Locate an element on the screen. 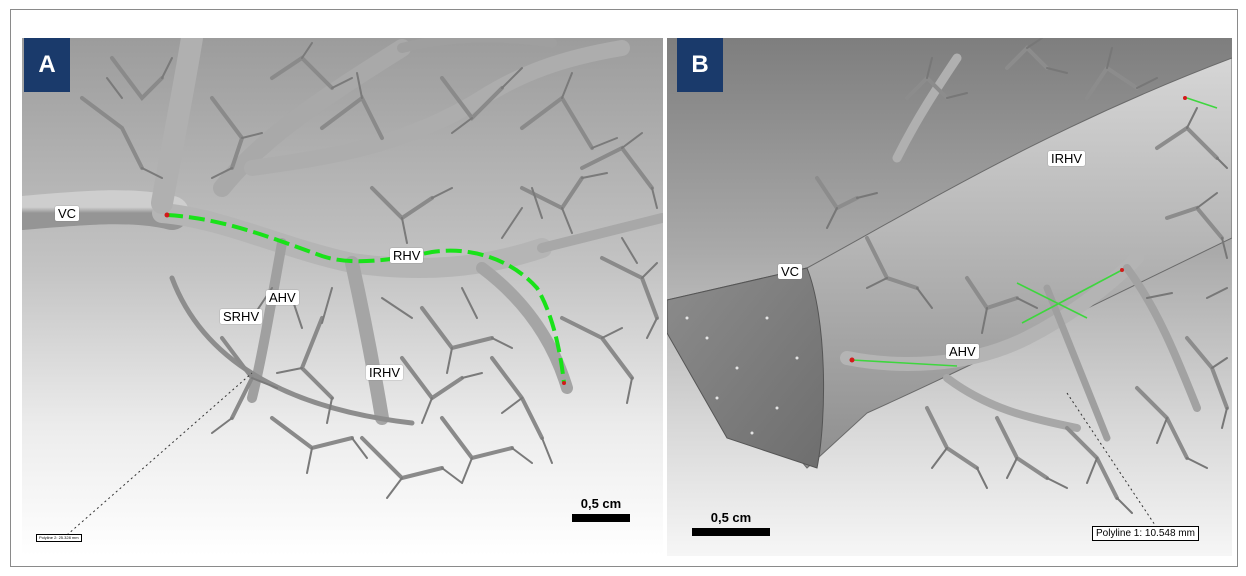 This screenshot has height=576, width=1246. panel-b-letter: B is located at coordinates (700, 65).